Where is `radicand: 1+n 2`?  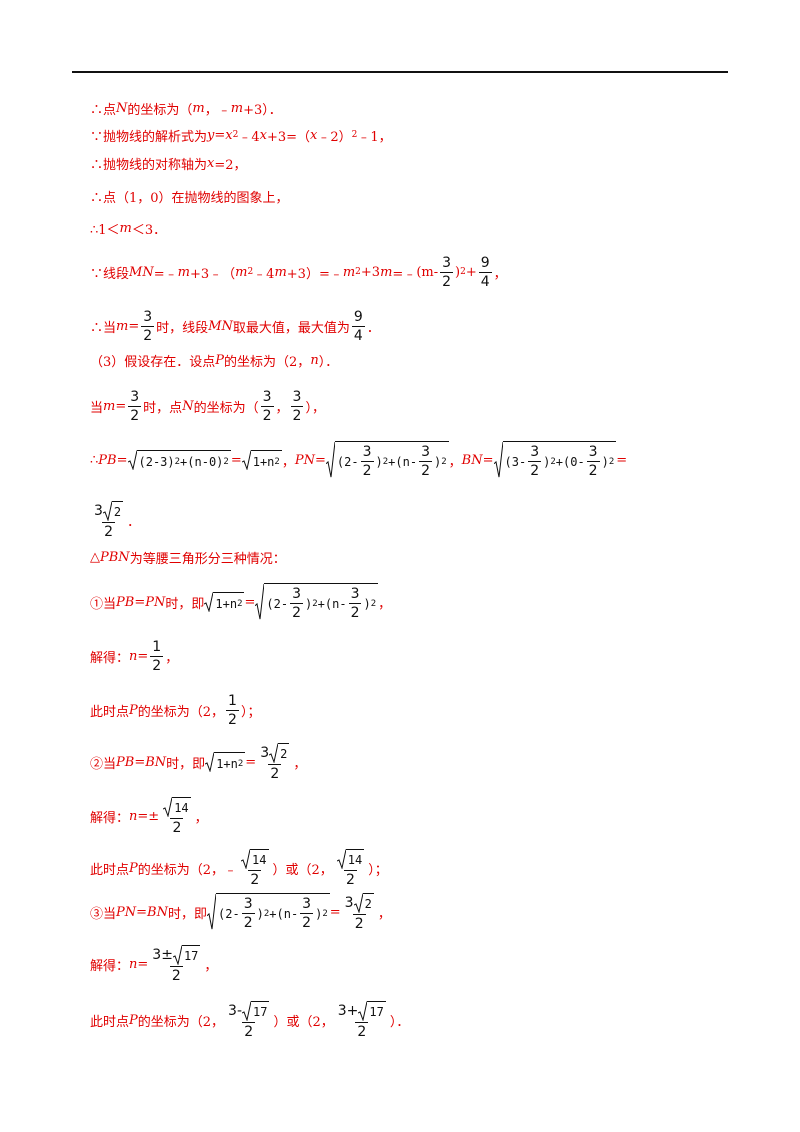
radicand: 1+n 2 is located at coordinates (266, 460).